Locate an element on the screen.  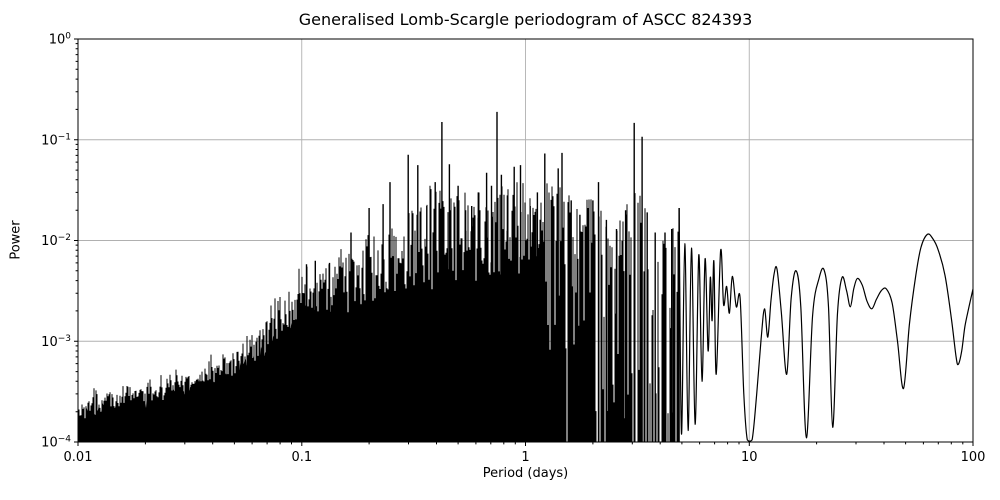
y-axis-label: Power is located at coordinates (16, 240).